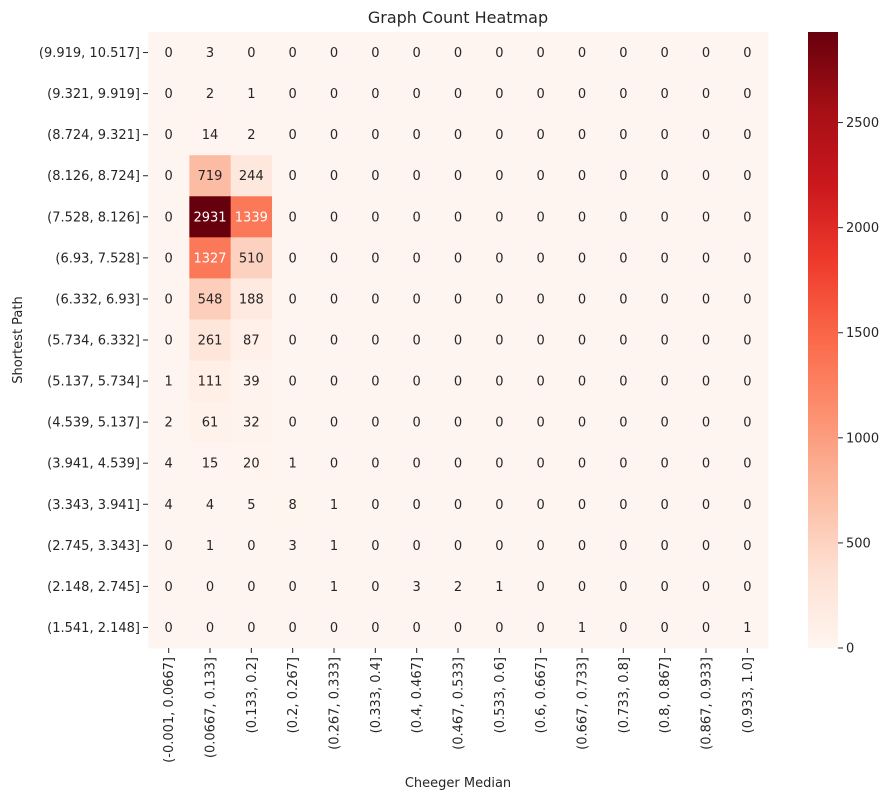 The width and height of the screenshot is (891, 804). What do you see at coordinates (210, 382) in the screenshot?
I see `cell-value-label: 111` at bounding box center [210, 382].